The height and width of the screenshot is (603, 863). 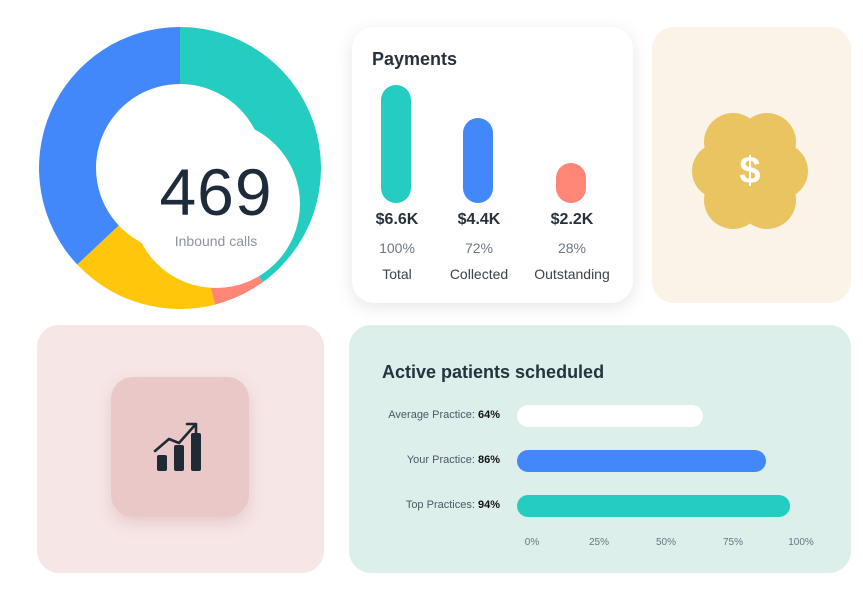 What do you see at coordinates (493, 372) in the screenshot?
I see `active-patients-title: Active patients scheduled` at bounding box center [493, 372].